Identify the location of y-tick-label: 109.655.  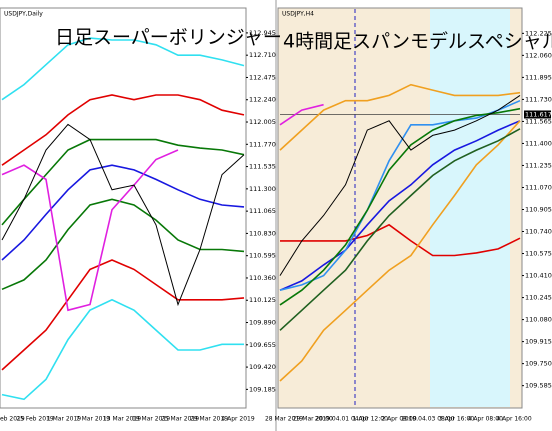
(262, 345).